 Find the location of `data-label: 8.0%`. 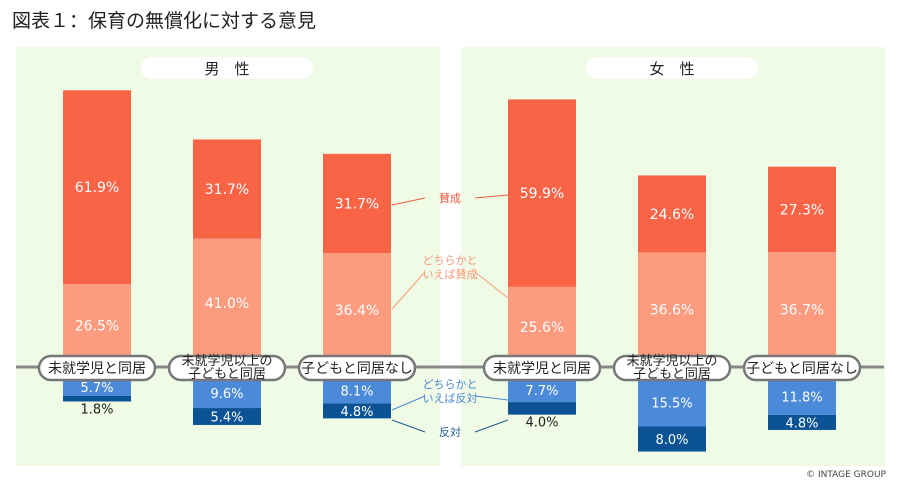

data-label: 8.0% is located at coordinates (671, 440).